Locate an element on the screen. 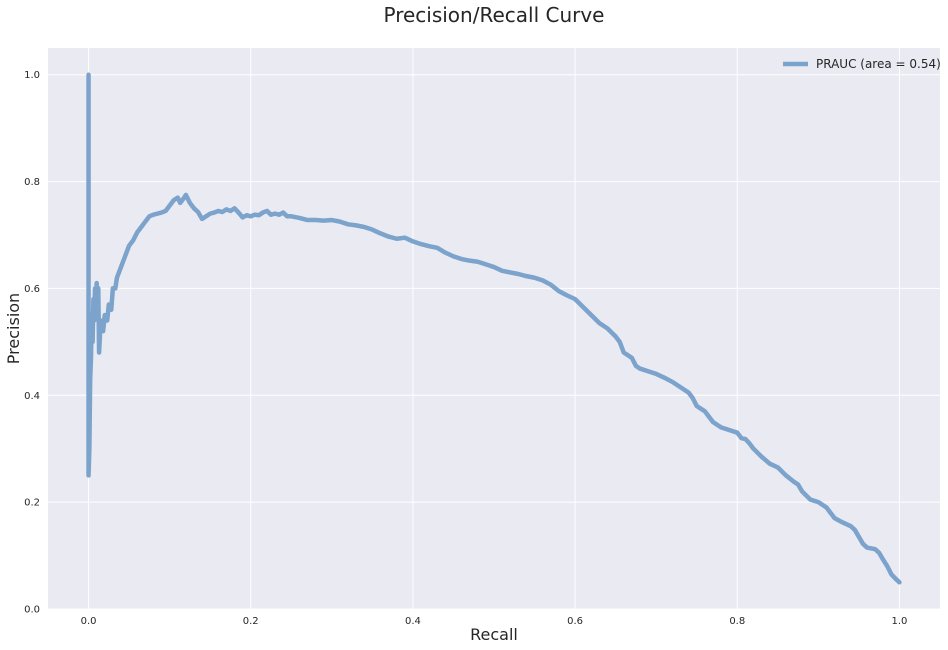  legend-label: PRAUC (area = 0.54) is located at coordinates (878, 64).